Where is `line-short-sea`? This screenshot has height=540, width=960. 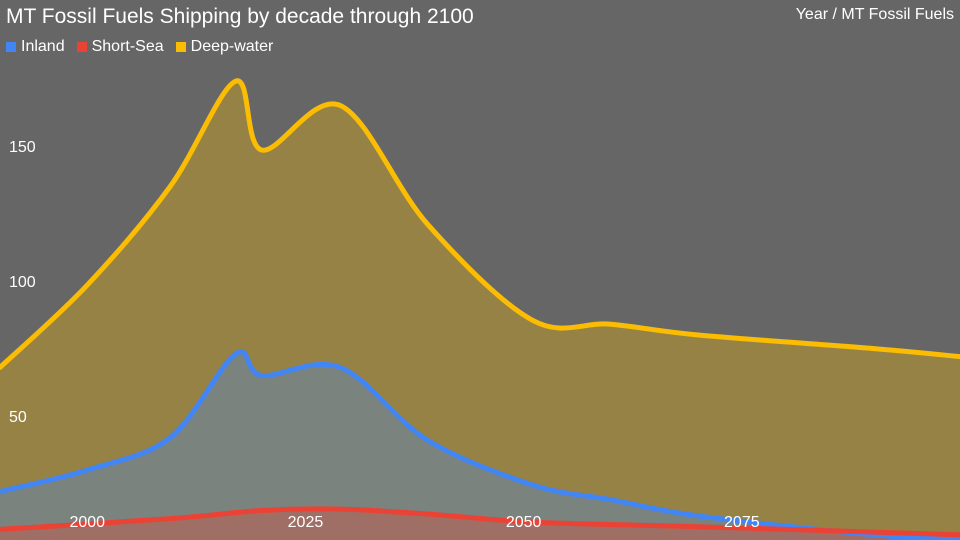
line-short-sea is located at coordinates (480, 522).